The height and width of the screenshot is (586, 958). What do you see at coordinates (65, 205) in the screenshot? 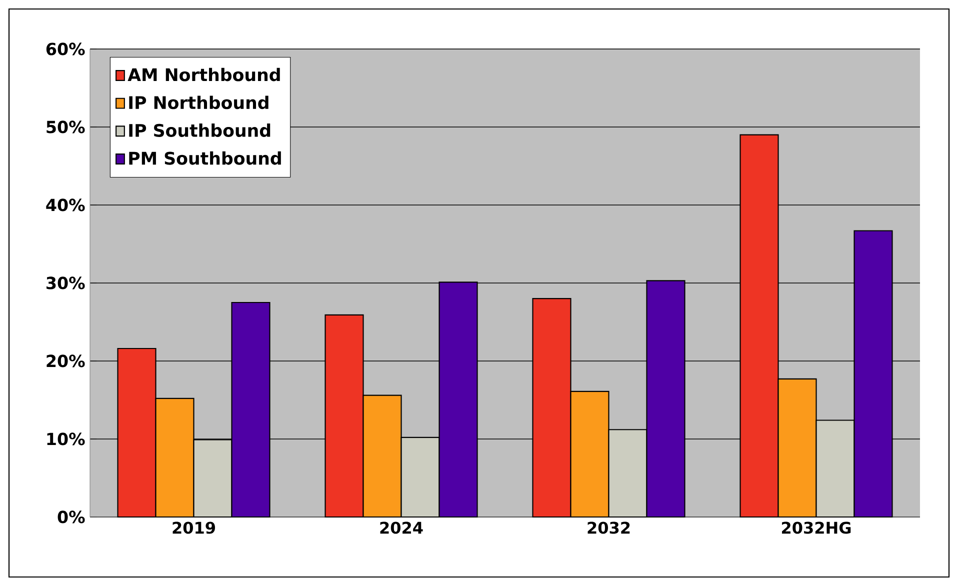
I see `y-tick-label: 40%` at bounding box center [65, 205].